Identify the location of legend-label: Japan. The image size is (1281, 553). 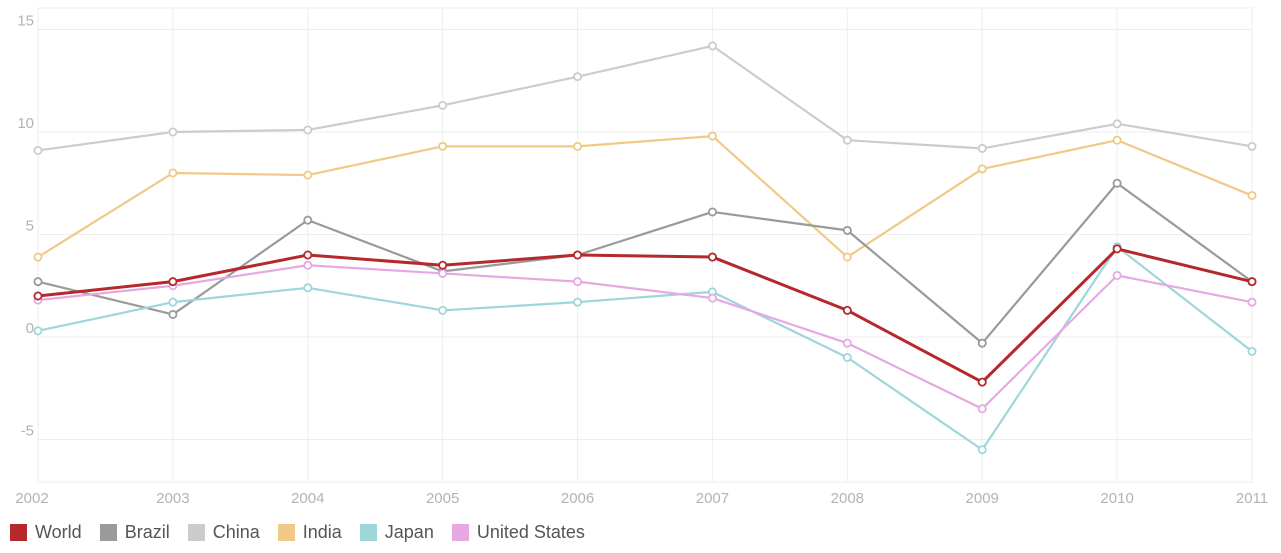
(409, 532).